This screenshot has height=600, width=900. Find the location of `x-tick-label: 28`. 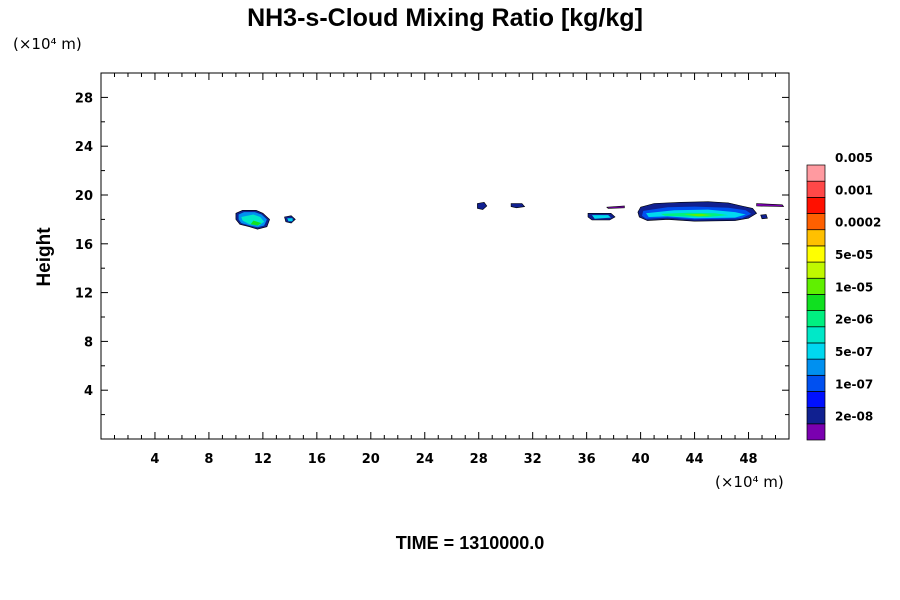

x-tick-label: 28 is located at coordinates (479, 459).